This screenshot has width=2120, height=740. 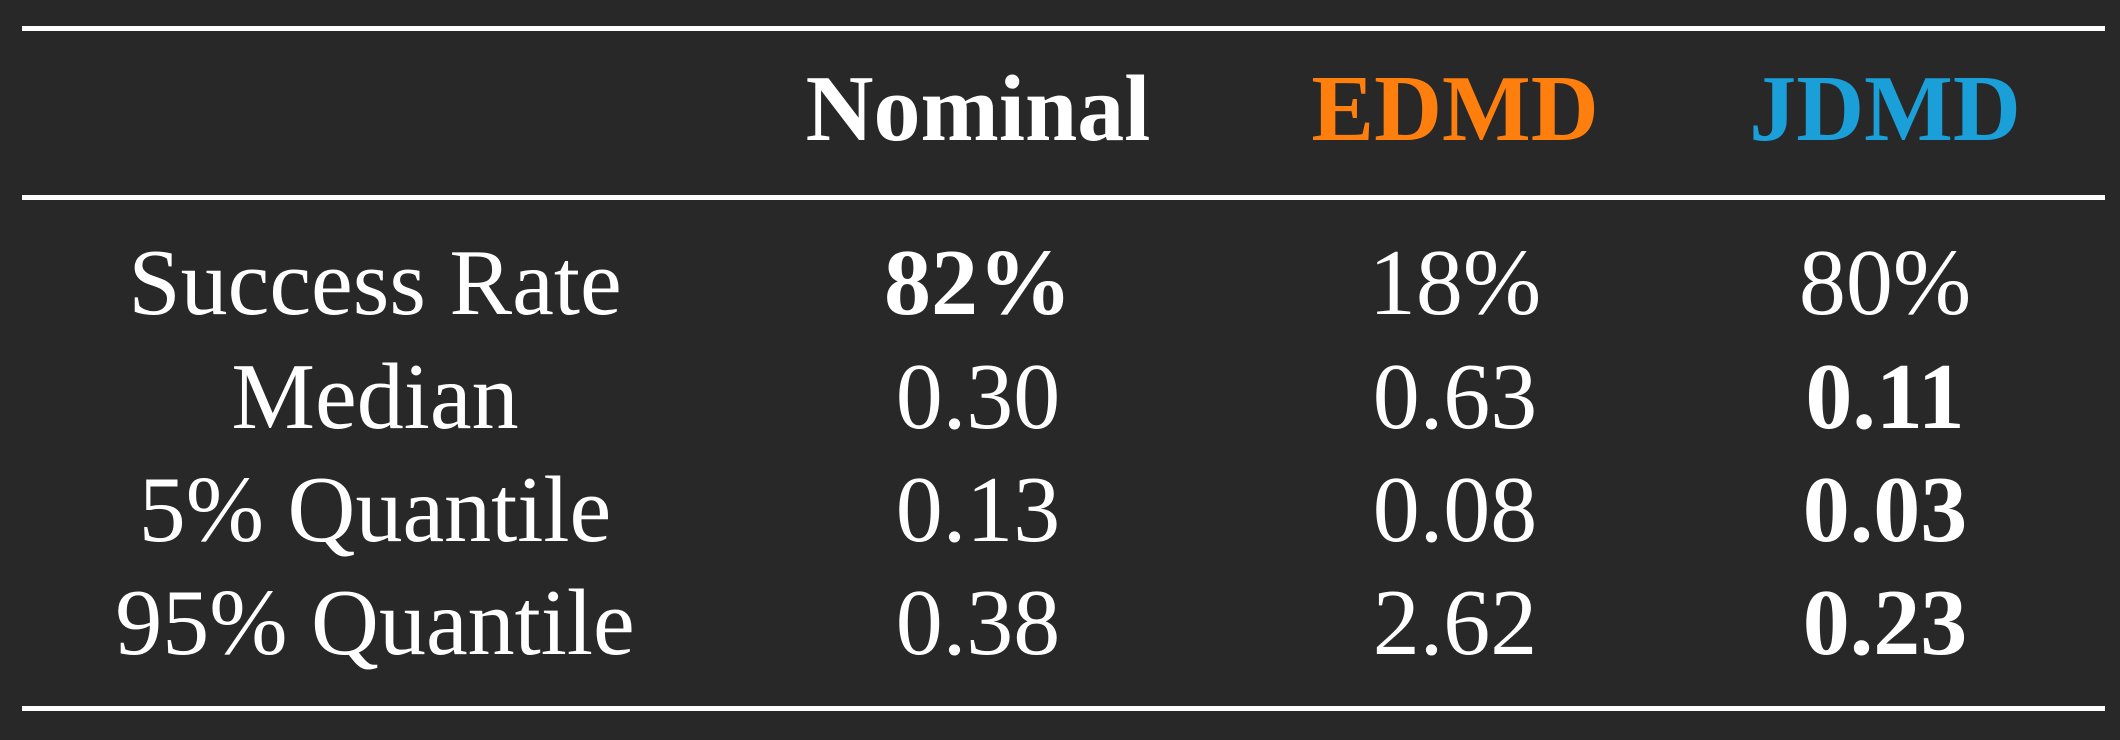 What do you see at coordinates (1885, 397) in the screenshot?
I see `cell-median-jdmd: 0.11` at bounding box center [1885, 397].